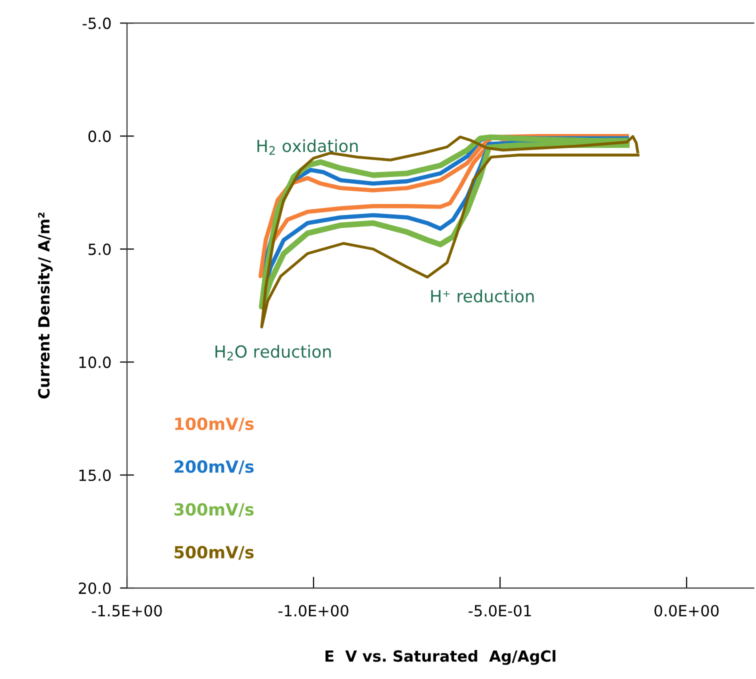 The height and width of the screenshot is (679, 756). I want to click on x-tick-label: -1.0E+00, so click(313, 610).